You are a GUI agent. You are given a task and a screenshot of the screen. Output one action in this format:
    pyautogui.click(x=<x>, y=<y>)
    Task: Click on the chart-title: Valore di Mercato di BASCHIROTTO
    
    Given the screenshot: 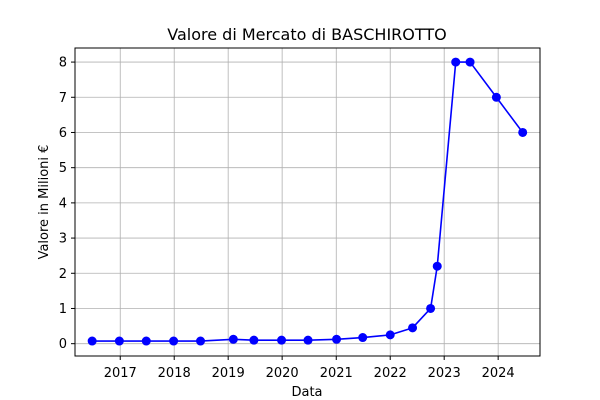 What is the action you would take?
    pyautogui.click(x=306, y=34)
    